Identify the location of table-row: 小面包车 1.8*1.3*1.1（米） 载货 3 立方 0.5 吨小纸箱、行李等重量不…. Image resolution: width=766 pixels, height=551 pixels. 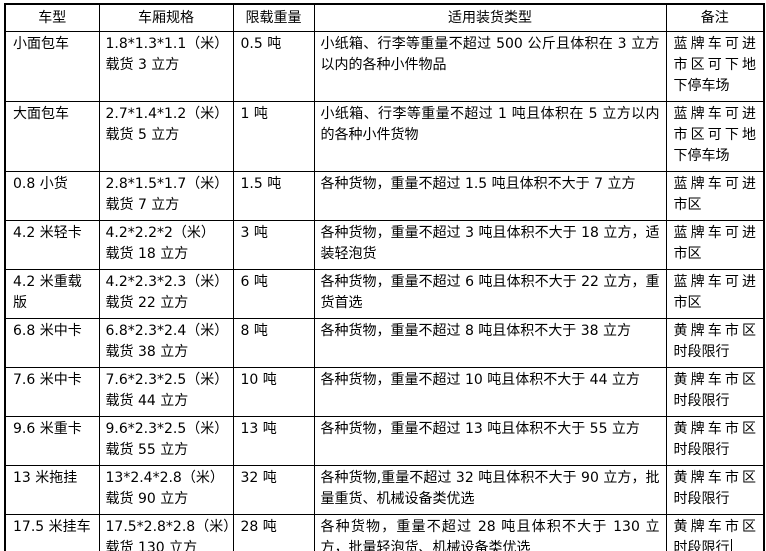
(384, 66).